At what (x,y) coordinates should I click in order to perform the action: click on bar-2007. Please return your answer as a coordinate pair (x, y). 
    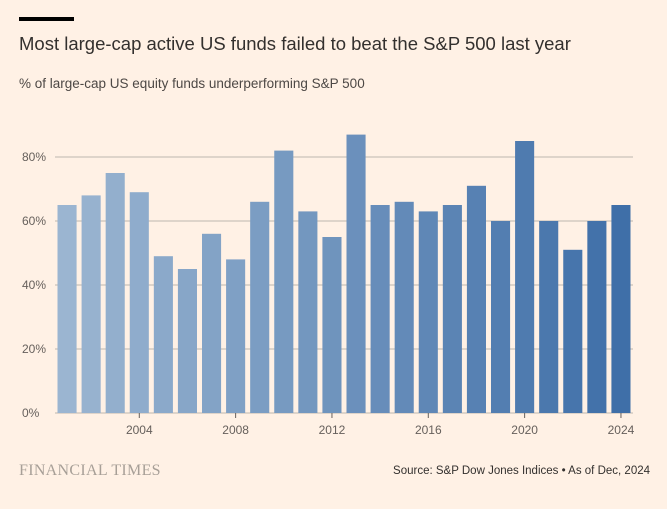
    Looking at the image, I should click on (212, 323).